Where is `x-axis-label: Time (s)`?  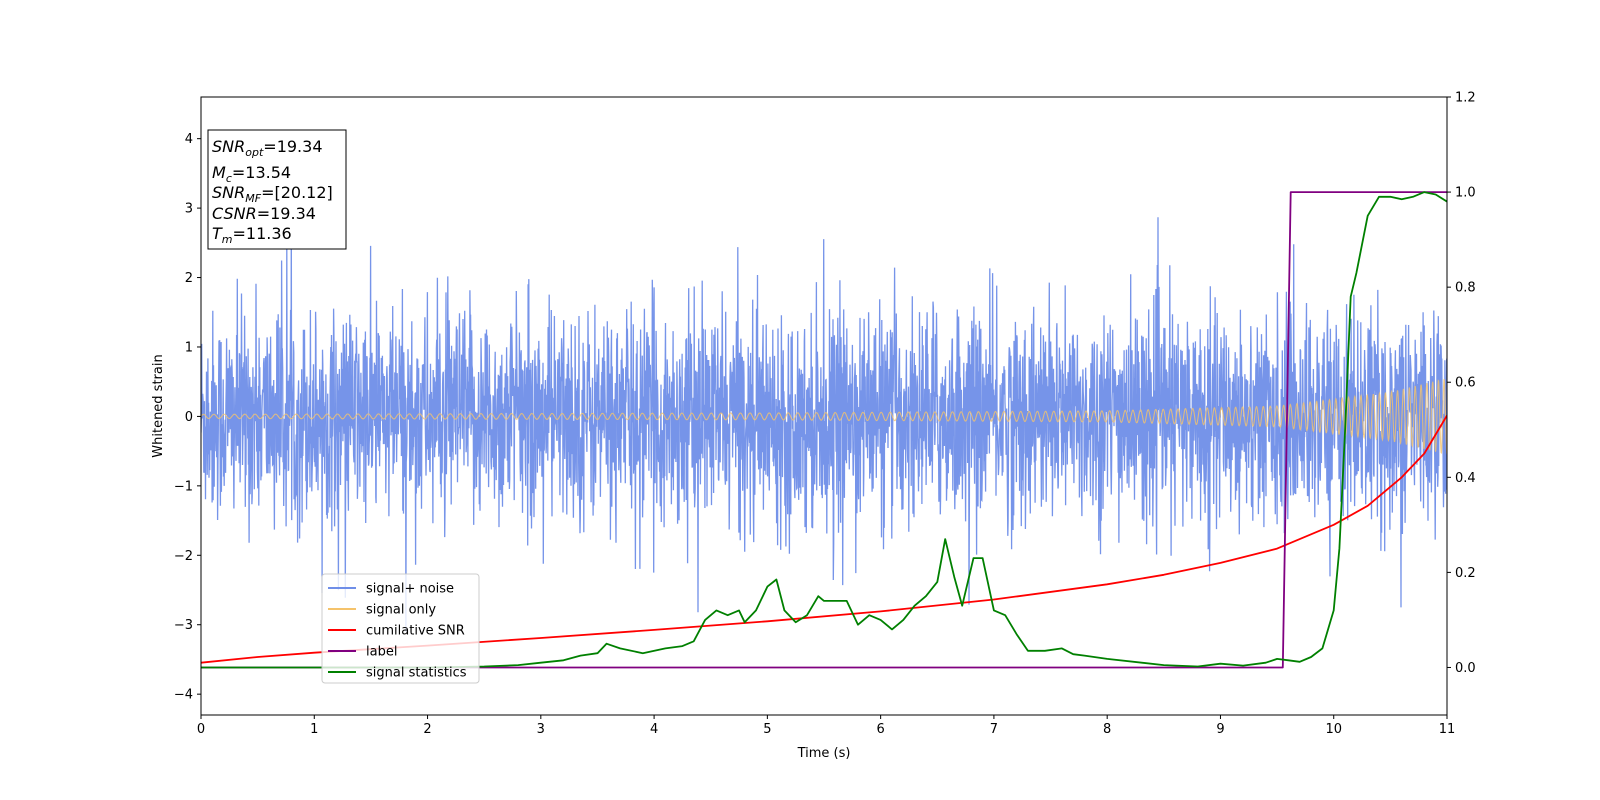 x-axis-label: Time (s) is located at coordinates (824, 753).